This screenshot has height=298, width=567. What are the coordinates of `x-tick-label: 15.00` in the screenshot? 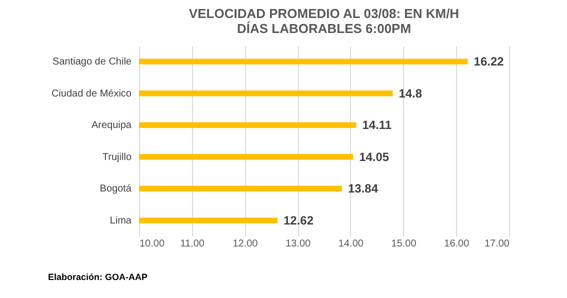 It's located at (404, 244).